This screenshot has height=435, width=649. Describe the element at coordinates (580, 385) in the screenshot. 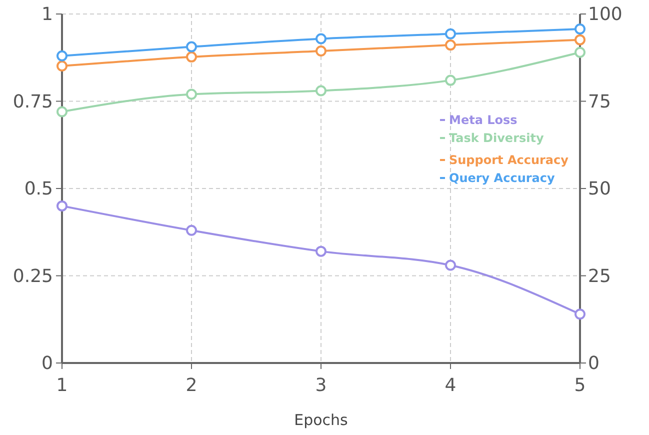

I see `x-tick-label: 5` at that location.